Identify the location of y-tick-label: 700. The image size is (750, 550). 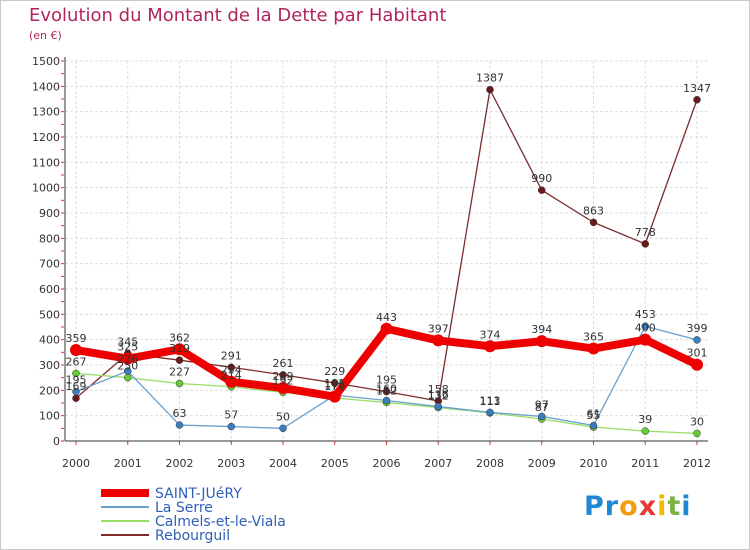
(49, 264).